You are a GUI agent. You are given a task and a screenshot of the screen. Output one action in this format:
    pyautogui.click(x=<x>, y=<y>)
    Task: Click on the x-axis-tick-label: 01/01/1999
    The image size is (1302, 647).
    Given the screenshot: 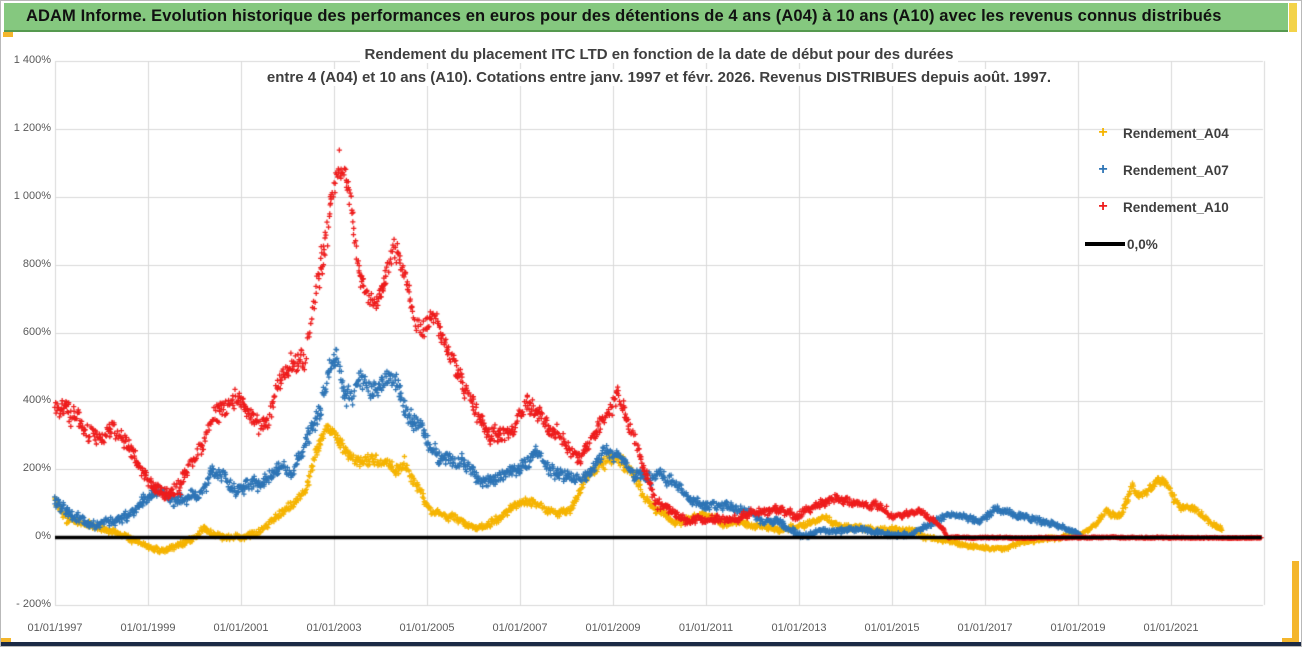 What is the action you would take?
    pyautogui.click(x=148, y=628)
    